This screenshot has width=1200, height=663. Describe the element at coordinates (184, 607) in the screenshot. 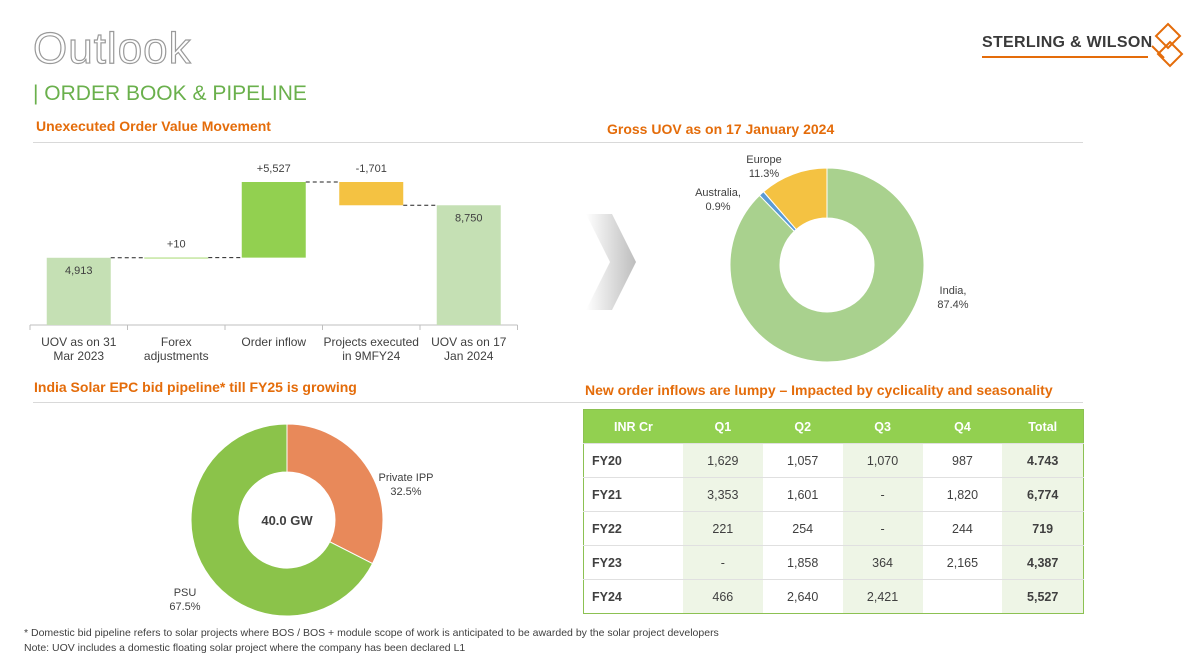

I see `slice-value: 67.5%` at that location.